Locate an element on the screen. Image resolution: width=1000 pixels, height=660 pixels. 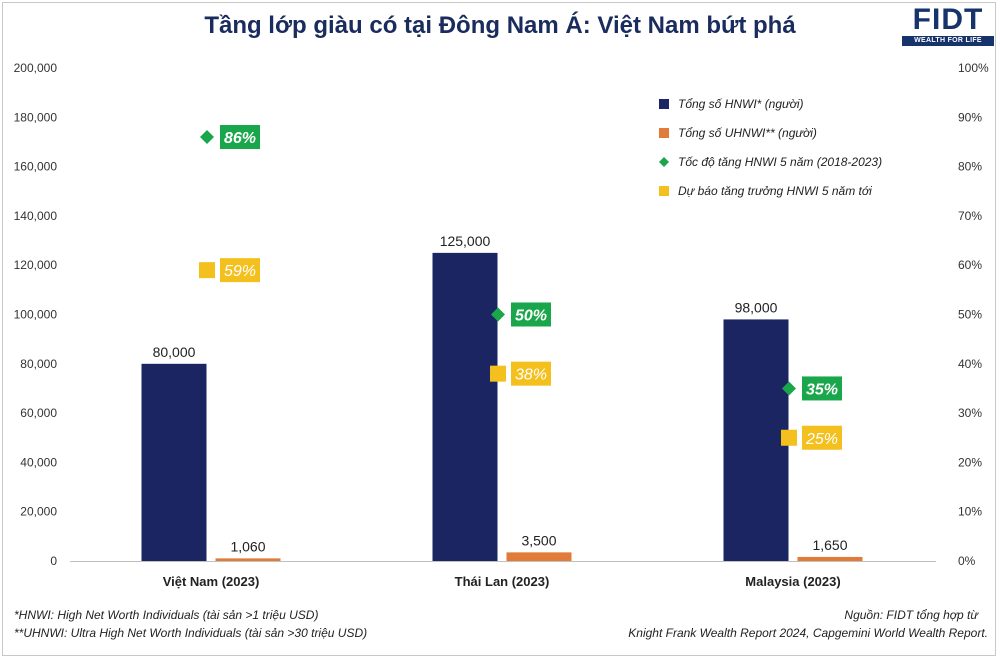
y-left-tick-label: 200,000 is located at coordinates (36, 68).